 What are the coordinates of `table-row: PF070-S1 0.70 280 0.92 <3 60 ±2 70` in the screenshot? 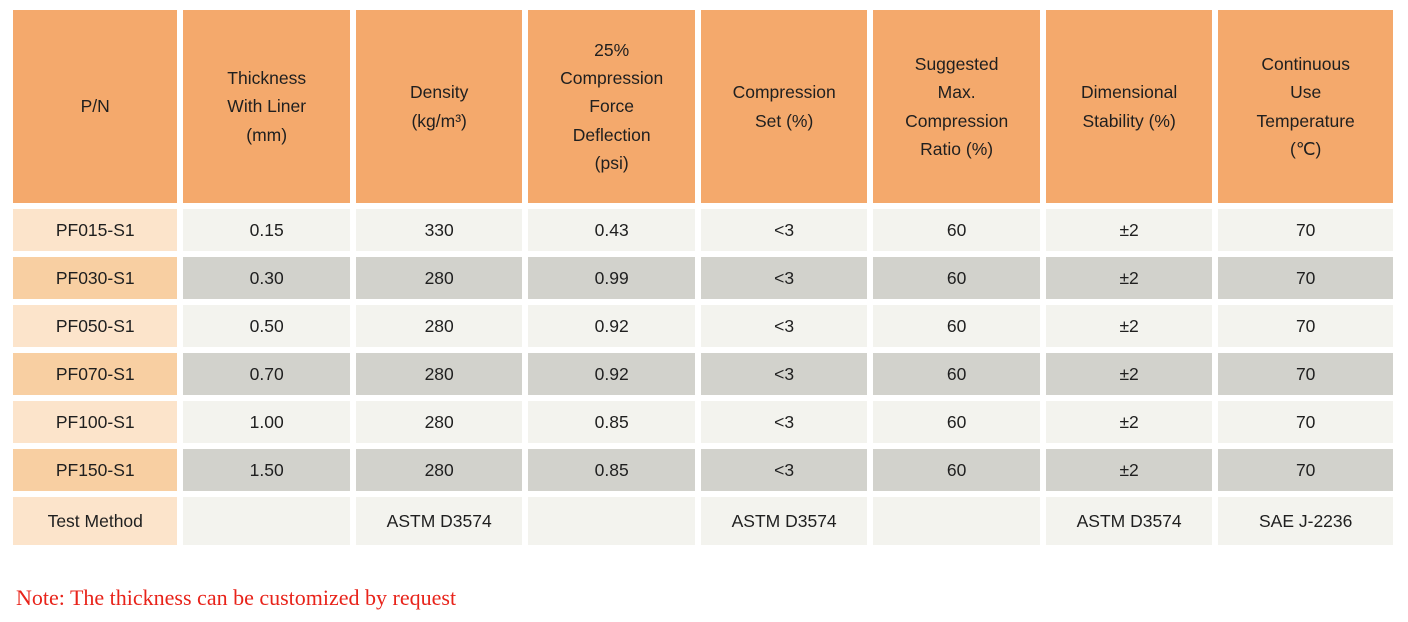 It's located at (703, 374).